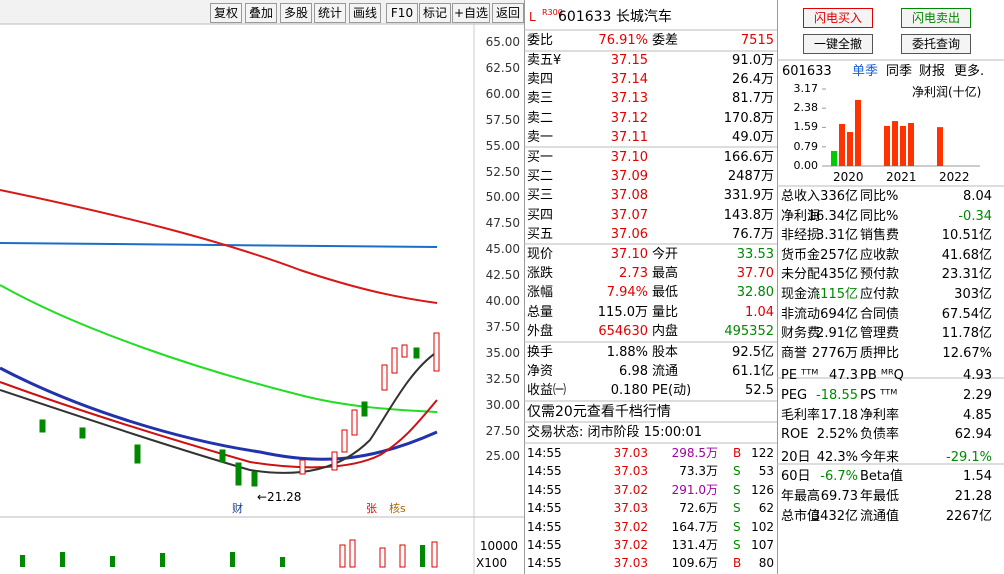  What do you see at coordinates (838, 18) in the screenshot?
I see `action-button: 闪电买入` at bounding box center [838, 18].